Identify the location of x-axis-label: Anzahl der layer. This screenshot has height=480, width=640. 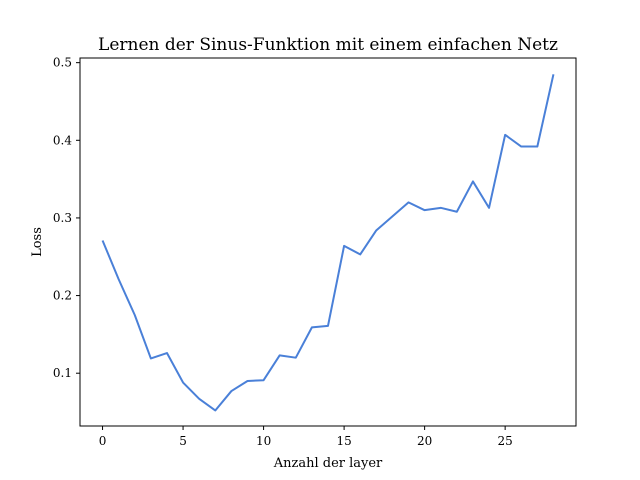
(328, 463).